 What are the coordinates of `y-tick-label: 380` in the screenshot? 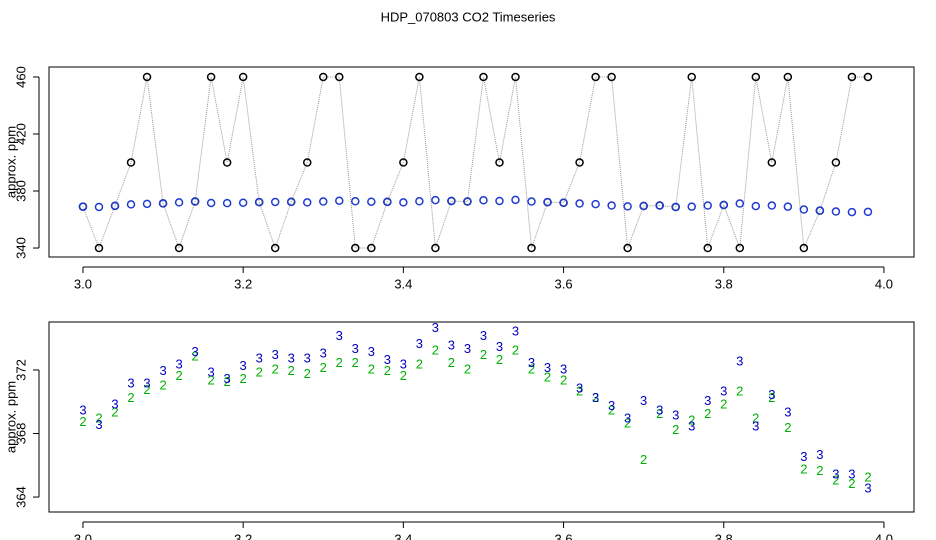 It's located at (20, 191).